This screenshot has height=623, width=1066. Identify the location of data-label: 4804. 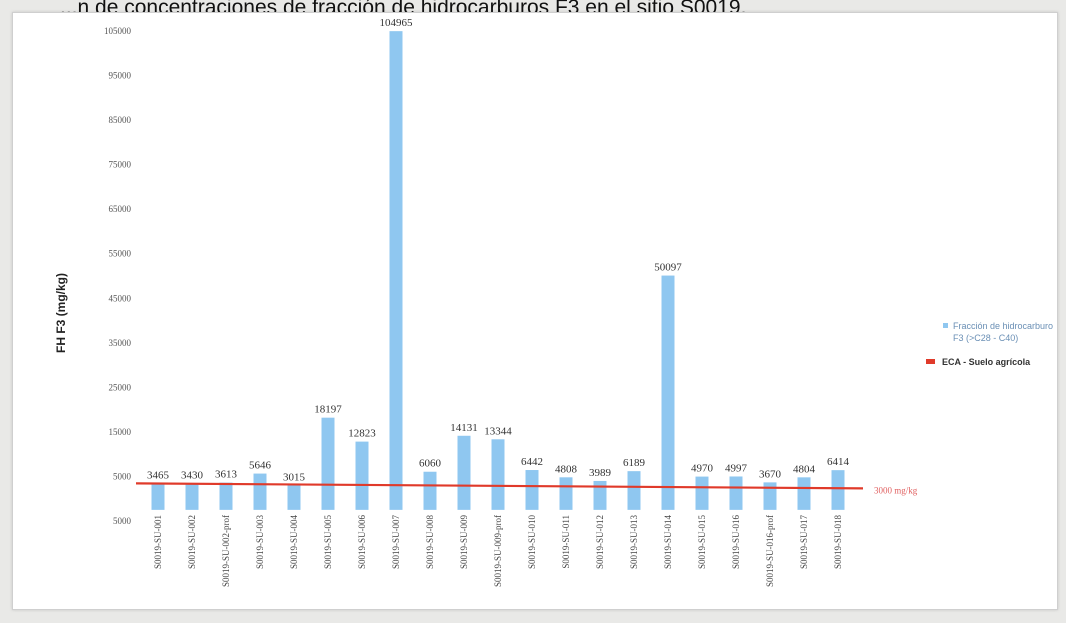
(804, 469).